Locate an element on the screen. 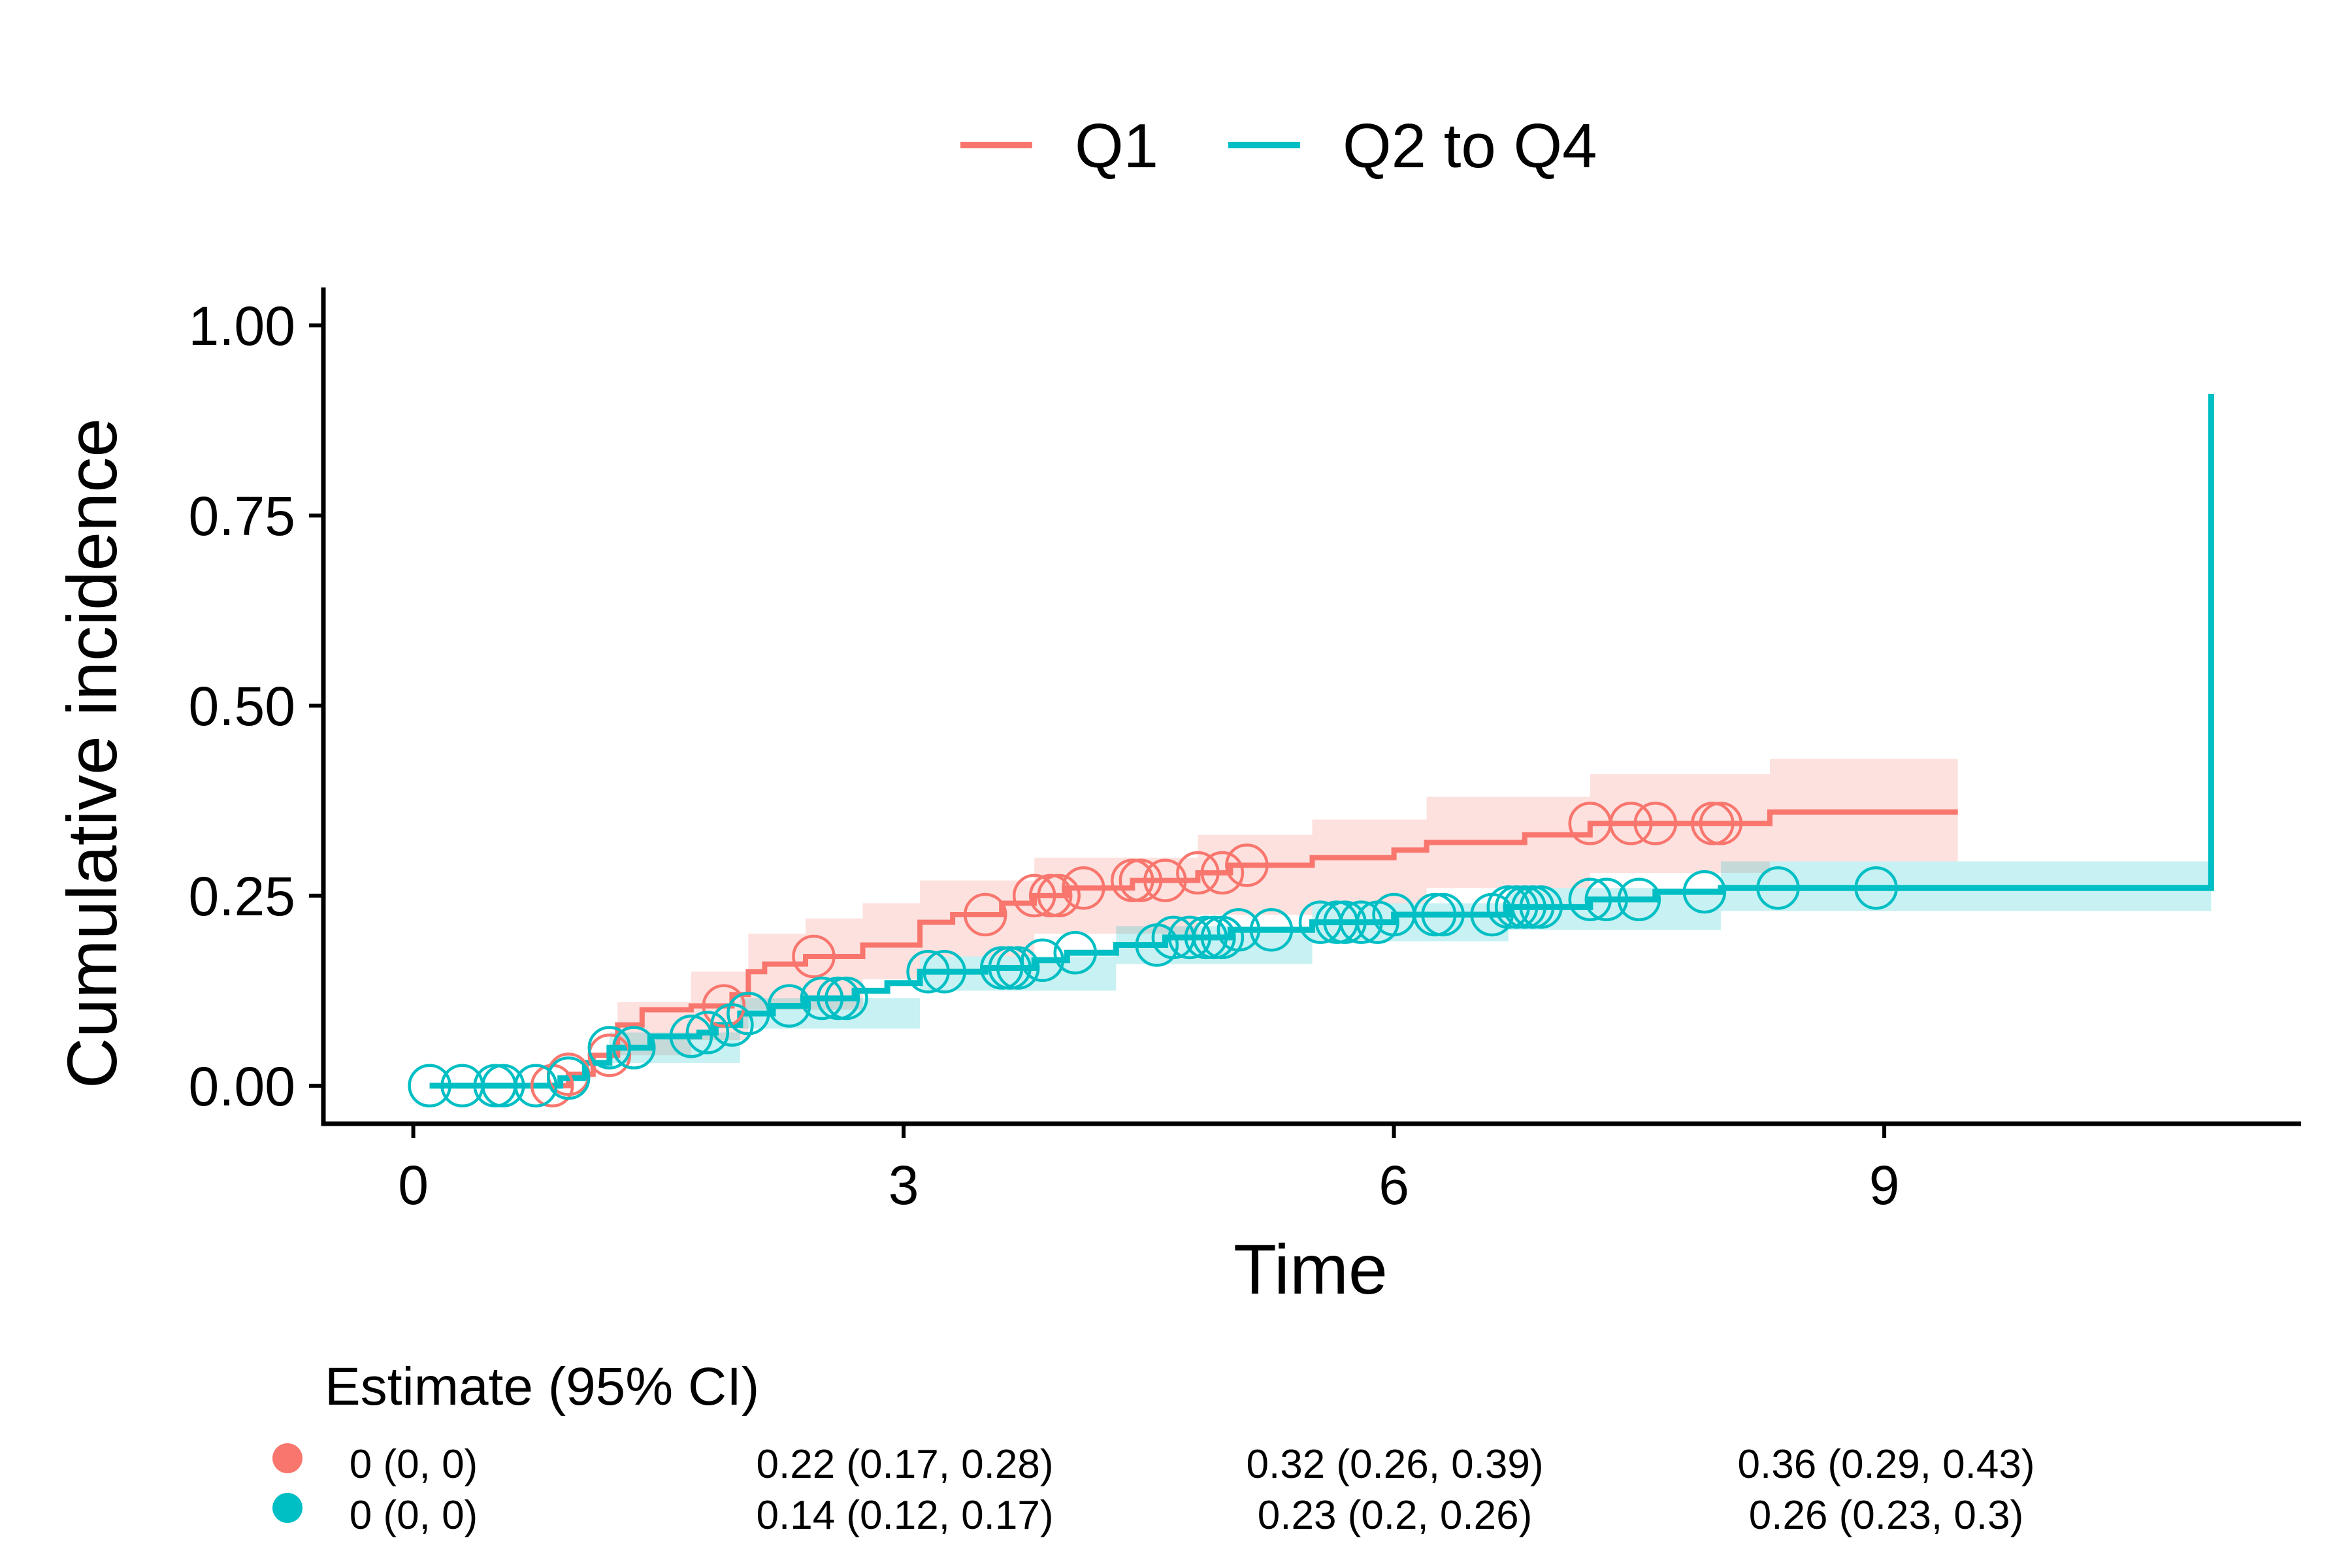 Image resolution: width=2352 pixels, height=1568 pixels. estimate-row-marker-q2-to-q4 is located at coordinates (287, 1508).